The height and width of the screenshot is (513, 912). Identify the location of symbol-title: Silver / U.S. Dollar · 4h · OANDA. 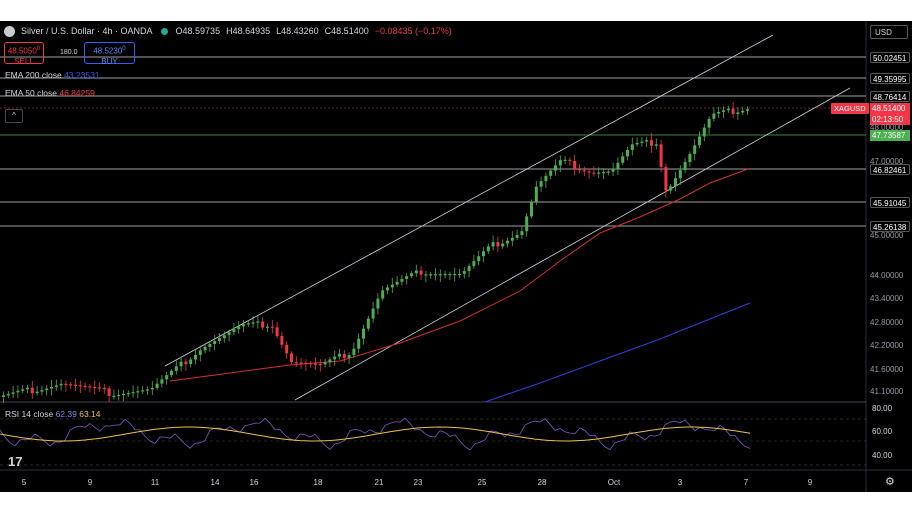
(87, 31).